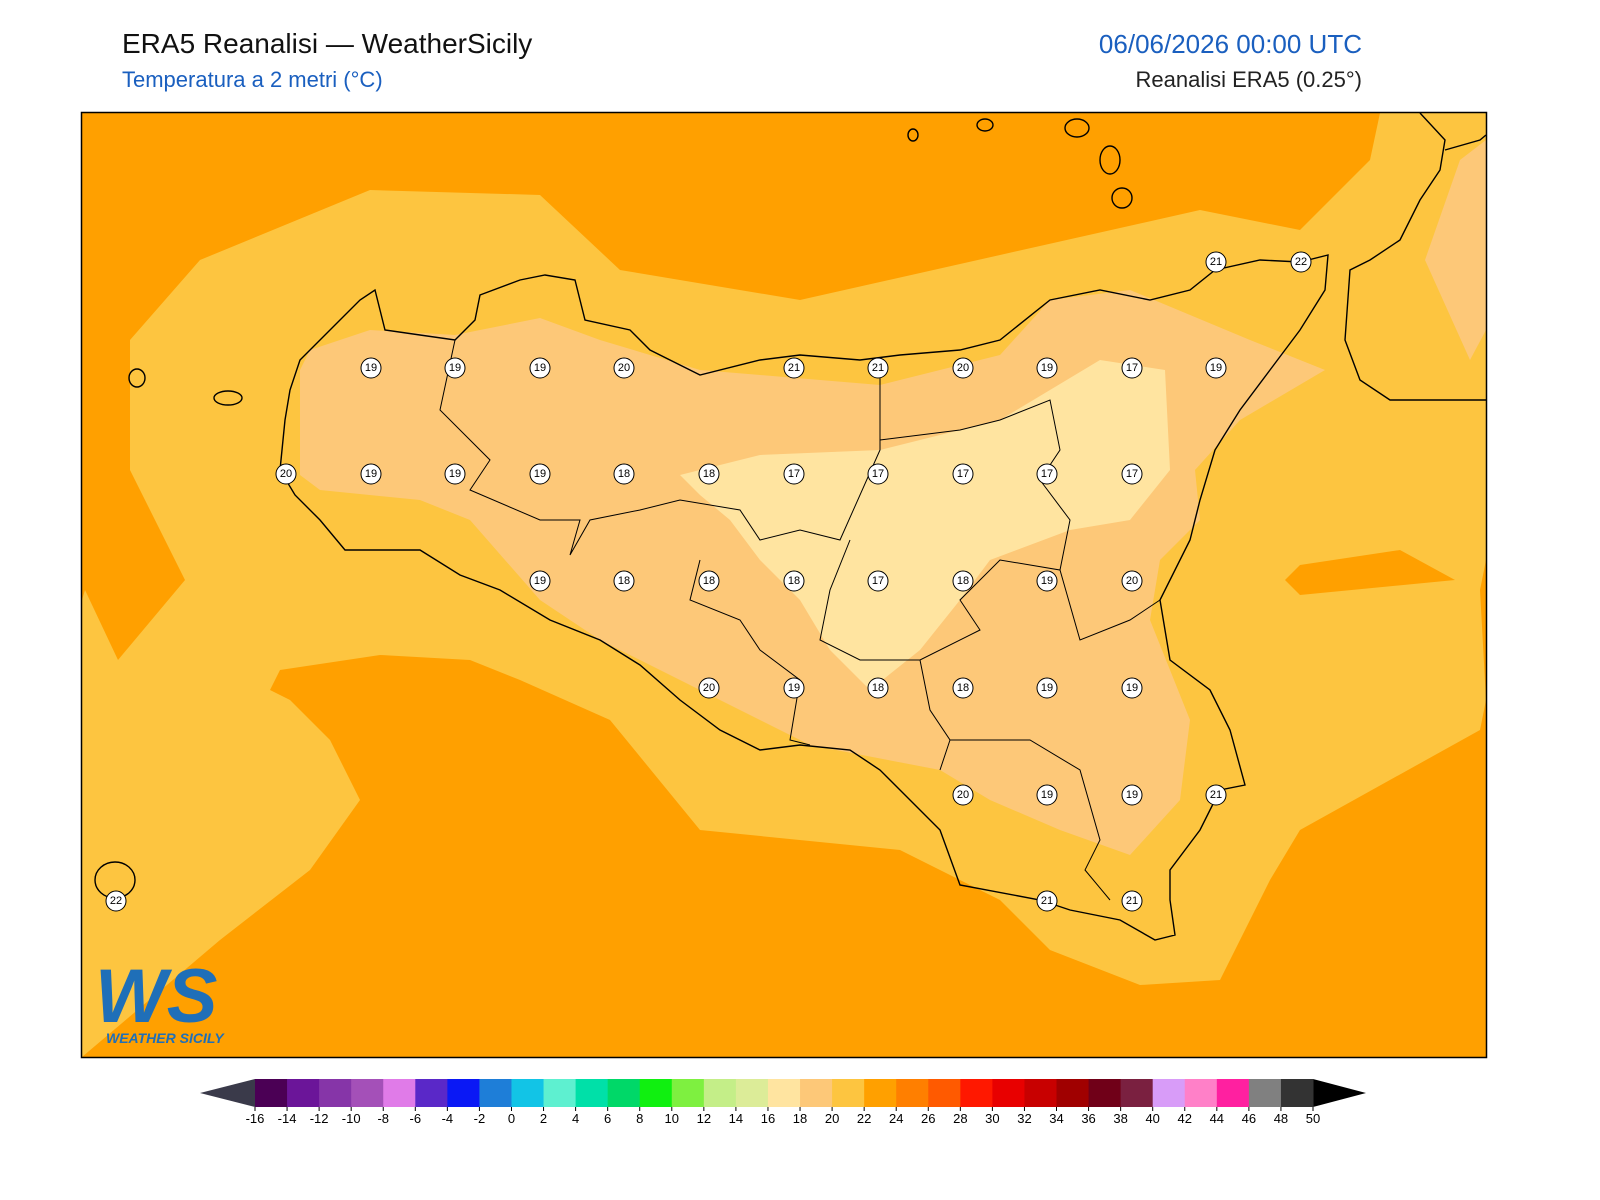 This screenshot has width=1600, height=1200. What do you see at coordinates (327, 43) in the screenshot?
I see `title: ERA5 Reanalisi — WeatherSicily` at bounding box center [327, 43].